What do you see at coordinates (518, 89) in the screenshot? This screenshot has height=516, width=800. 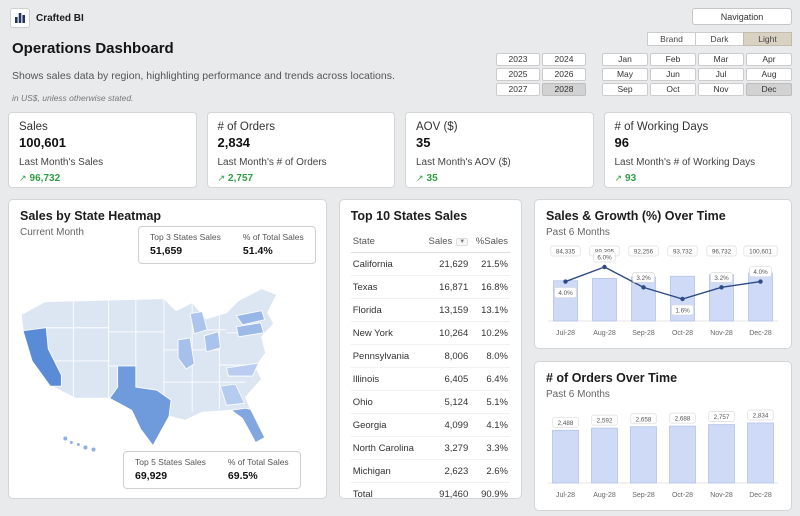 I see `year-cell-2027: 2027` at bounding box center [518, 89].